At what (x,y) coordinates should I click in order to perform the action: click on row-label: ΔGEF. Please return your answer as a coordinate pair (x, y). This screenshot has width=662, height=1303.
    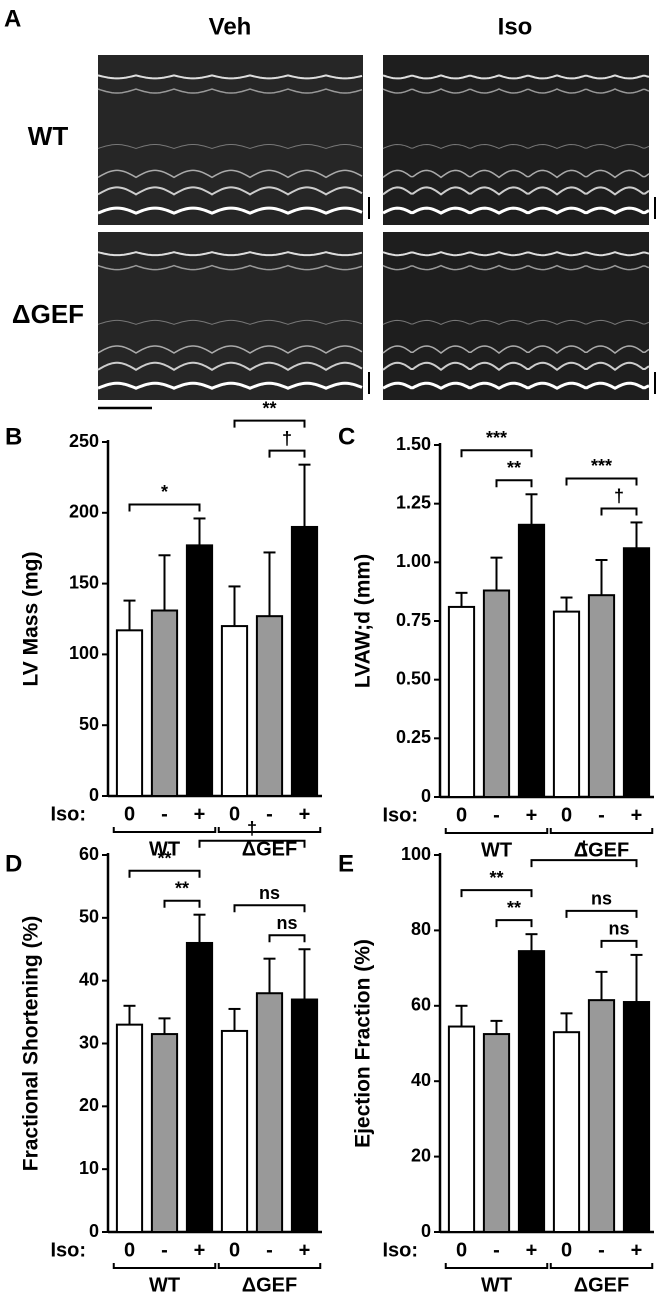
    Looking at the image, I should click on (48, 314).